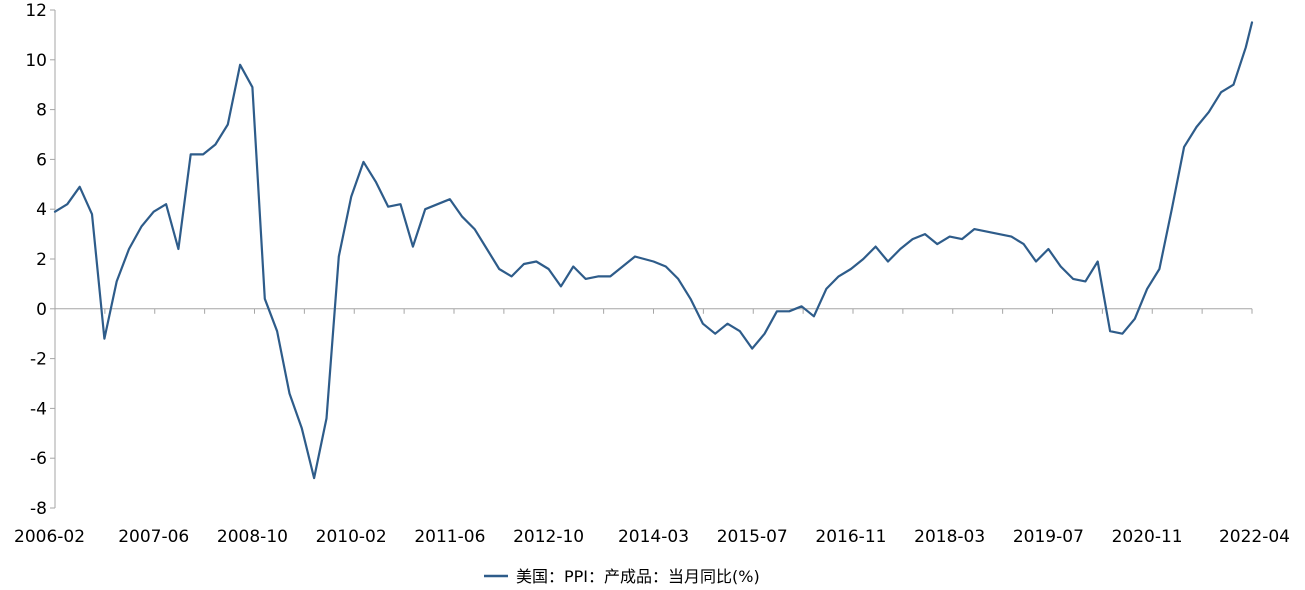 This screenshot has width=1305, height=590. I want to click on x-tick-label: 2010-02, so click(351, 537).